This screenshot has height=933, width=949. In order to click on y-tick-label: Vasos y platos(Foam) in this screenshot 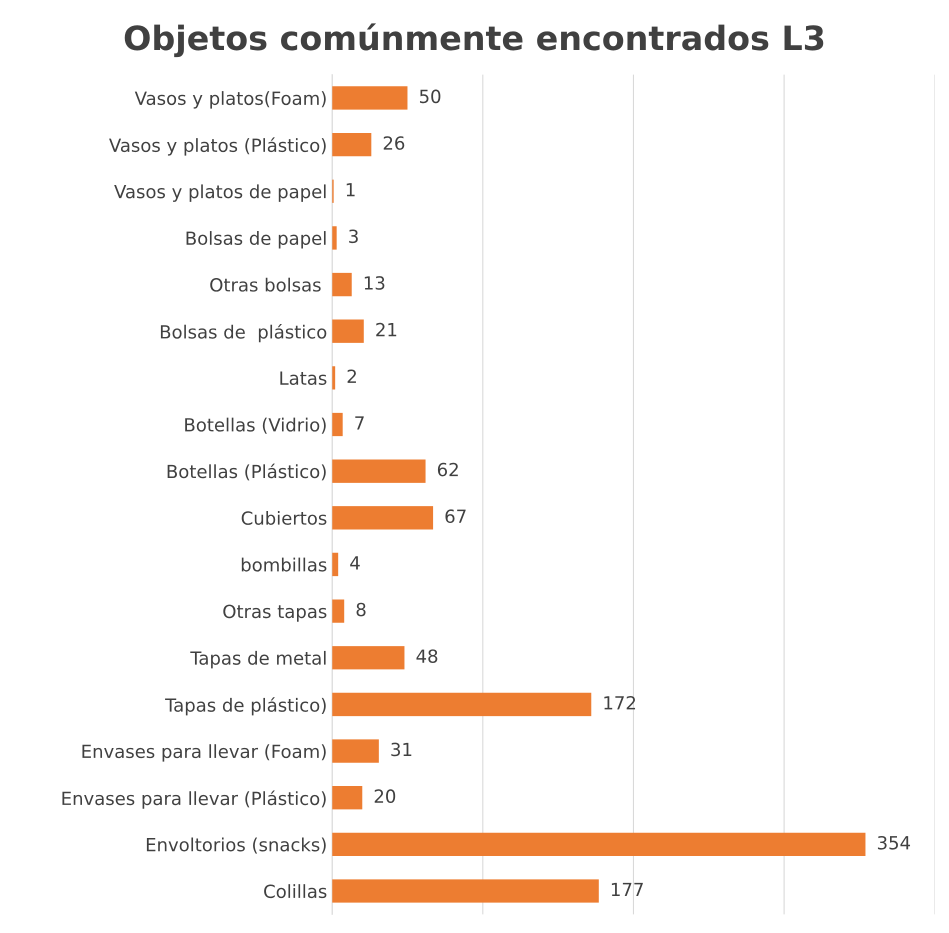, I will do `click(230, 100)`.